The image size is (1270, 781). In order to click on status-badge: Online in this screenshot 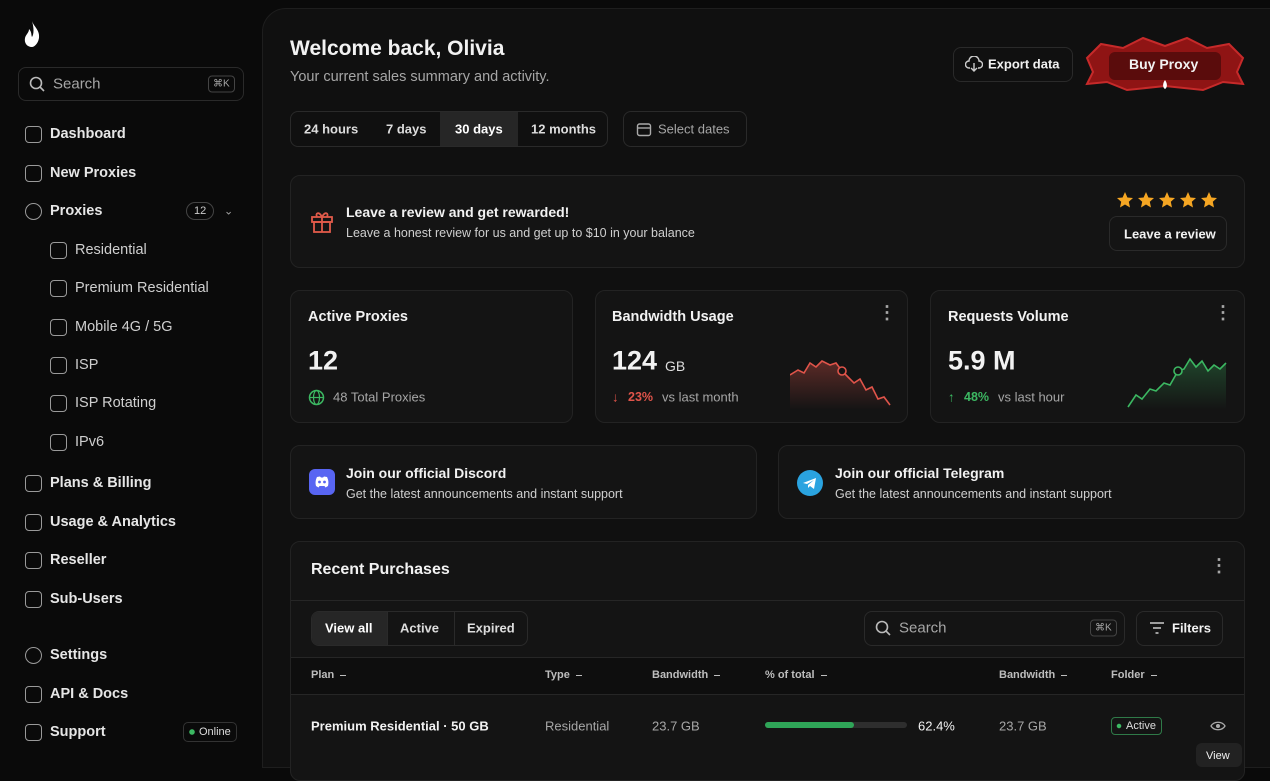, I will do `click(210, 732)`.